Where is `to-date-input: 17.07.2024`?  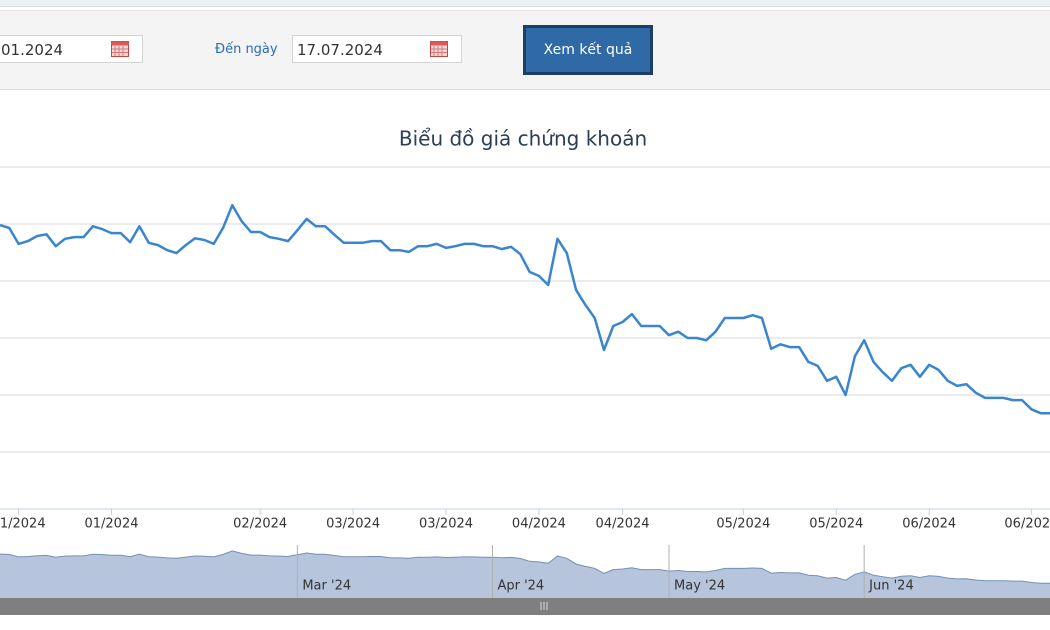
to-date-input: 17.07.2024 is located at coordinates (377, 49).